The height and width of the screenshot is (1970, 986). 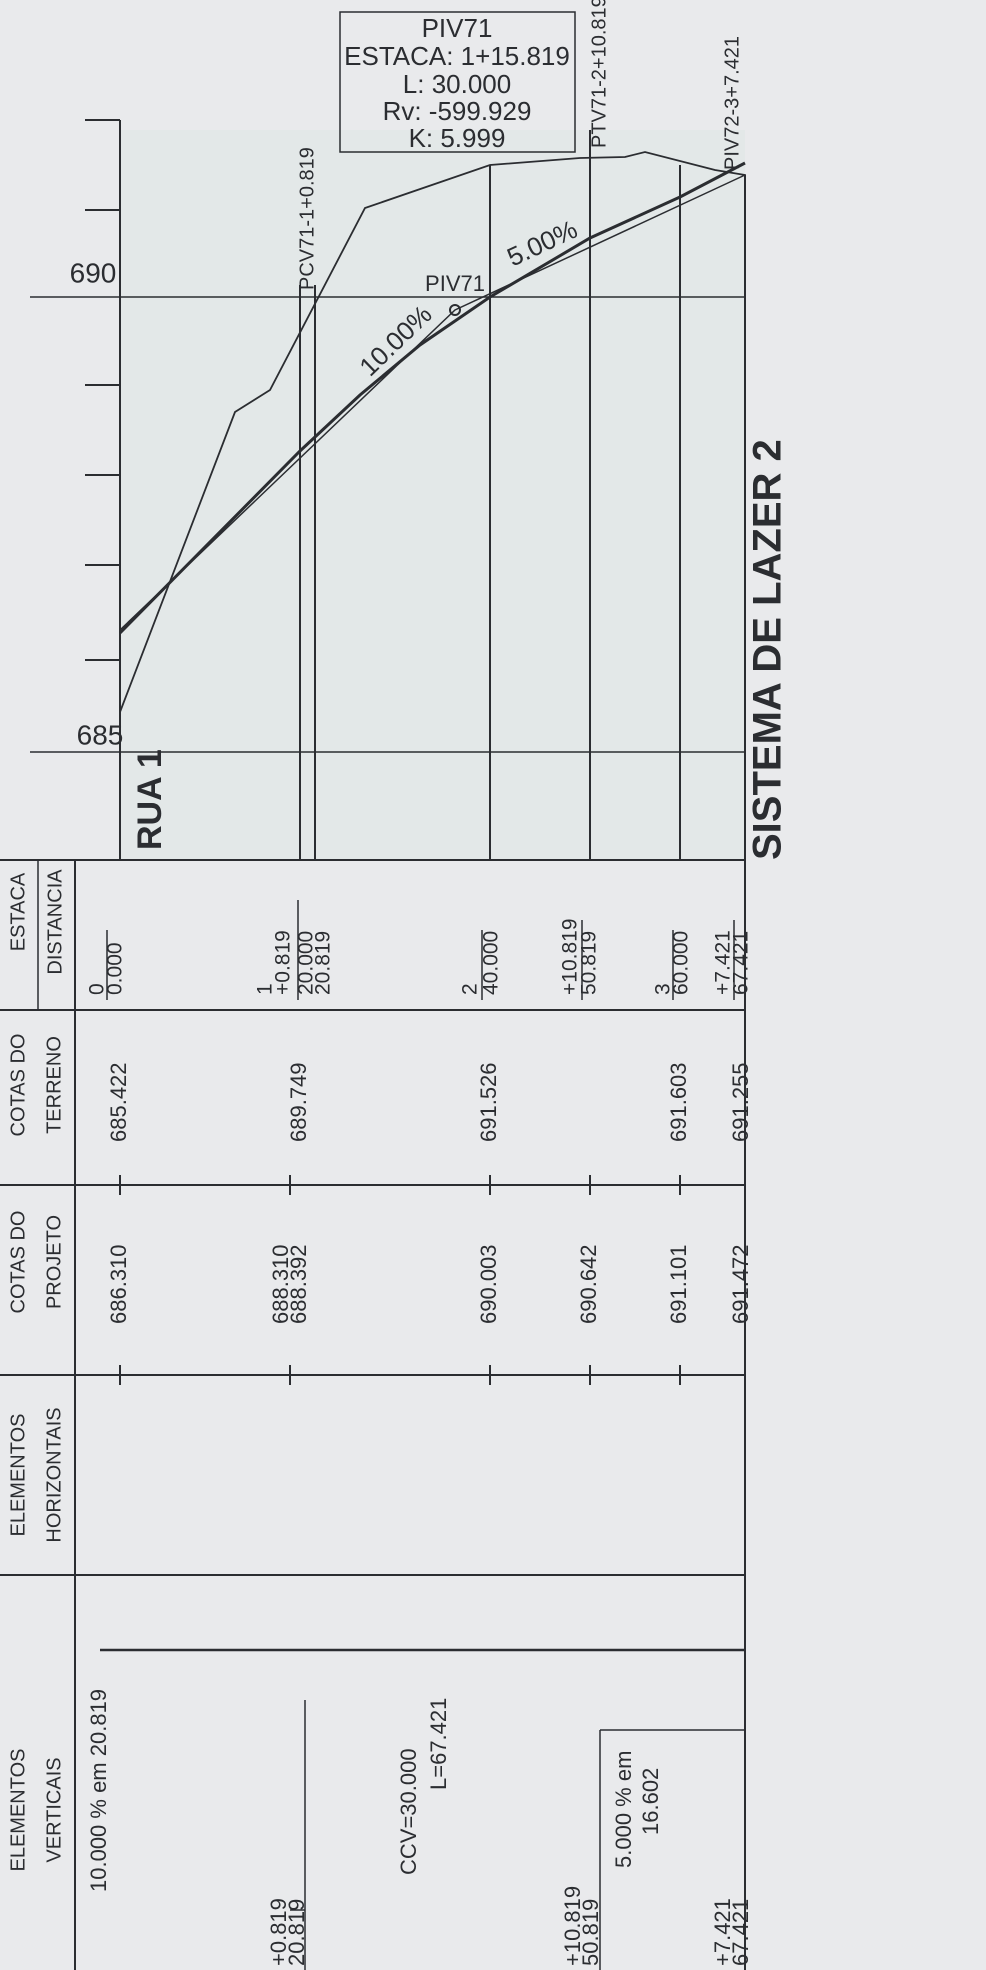 What do you see at coordinates (283, 962) in the screenshot?
I see `estaca-cell: +0.819` at bounding box center [283, 962].